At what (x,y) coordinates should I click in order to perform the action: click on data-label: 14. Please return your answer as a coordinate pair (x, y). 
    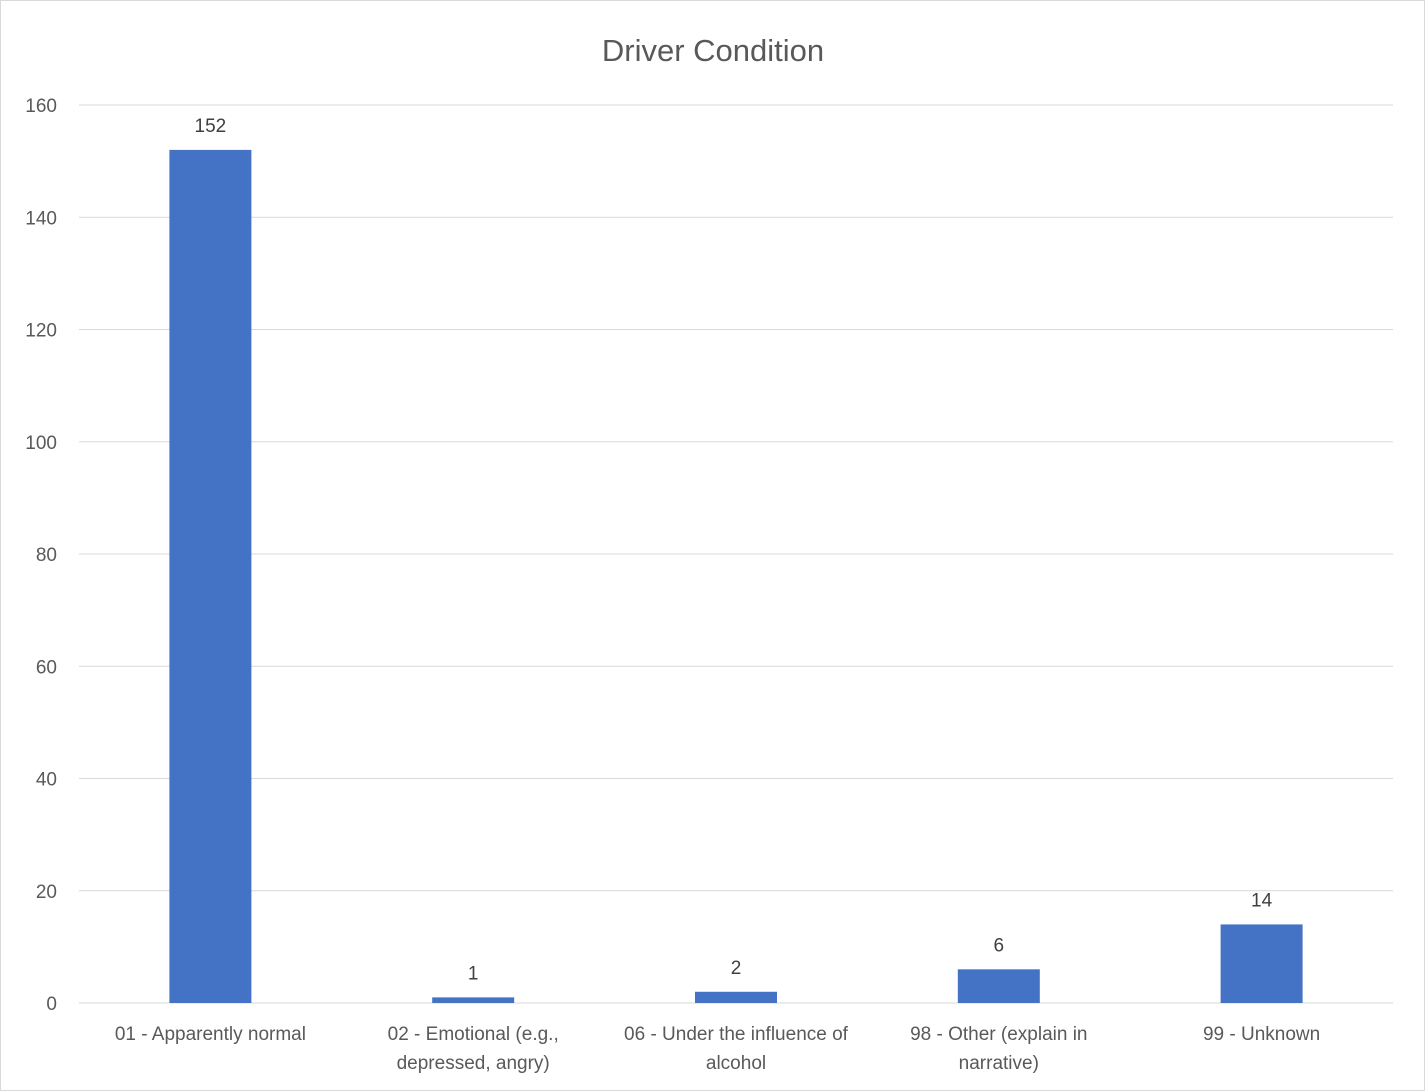
    Looking at the image, I should click on (1262, 900).